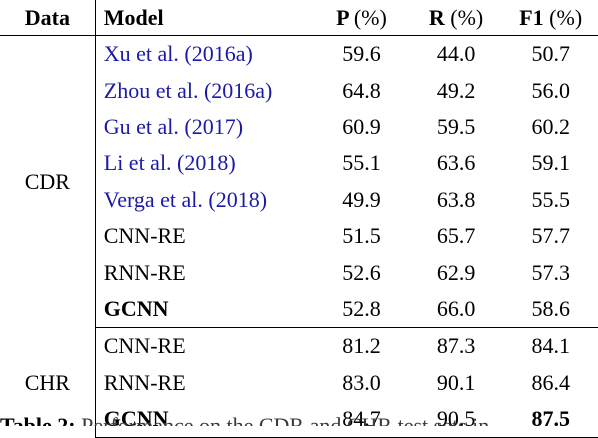  What do you see at coordinates (178, 54) in the screenshot?
I see `model-cell: Xu et al. (2016a)` at bounding box center [178, 54].